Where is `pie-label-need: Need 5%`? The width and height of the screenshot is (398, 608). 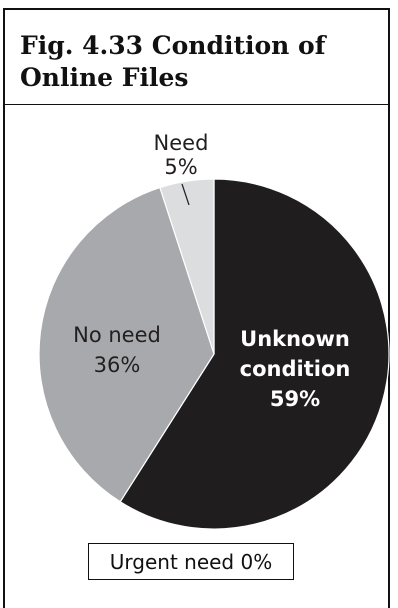 pie-label-need: Need 5% is located at coordinates (181, 155).